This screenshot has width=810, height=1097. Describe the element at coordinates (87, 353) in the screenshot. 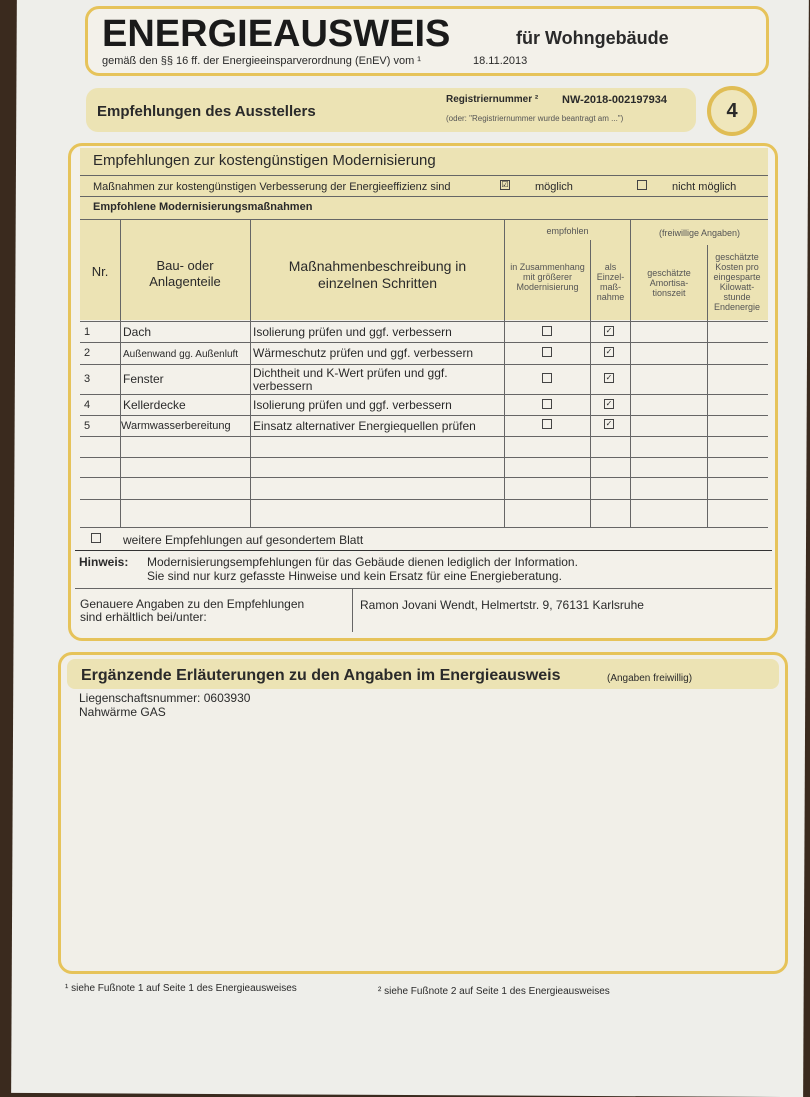

I see `row-nr: 2` at that location.